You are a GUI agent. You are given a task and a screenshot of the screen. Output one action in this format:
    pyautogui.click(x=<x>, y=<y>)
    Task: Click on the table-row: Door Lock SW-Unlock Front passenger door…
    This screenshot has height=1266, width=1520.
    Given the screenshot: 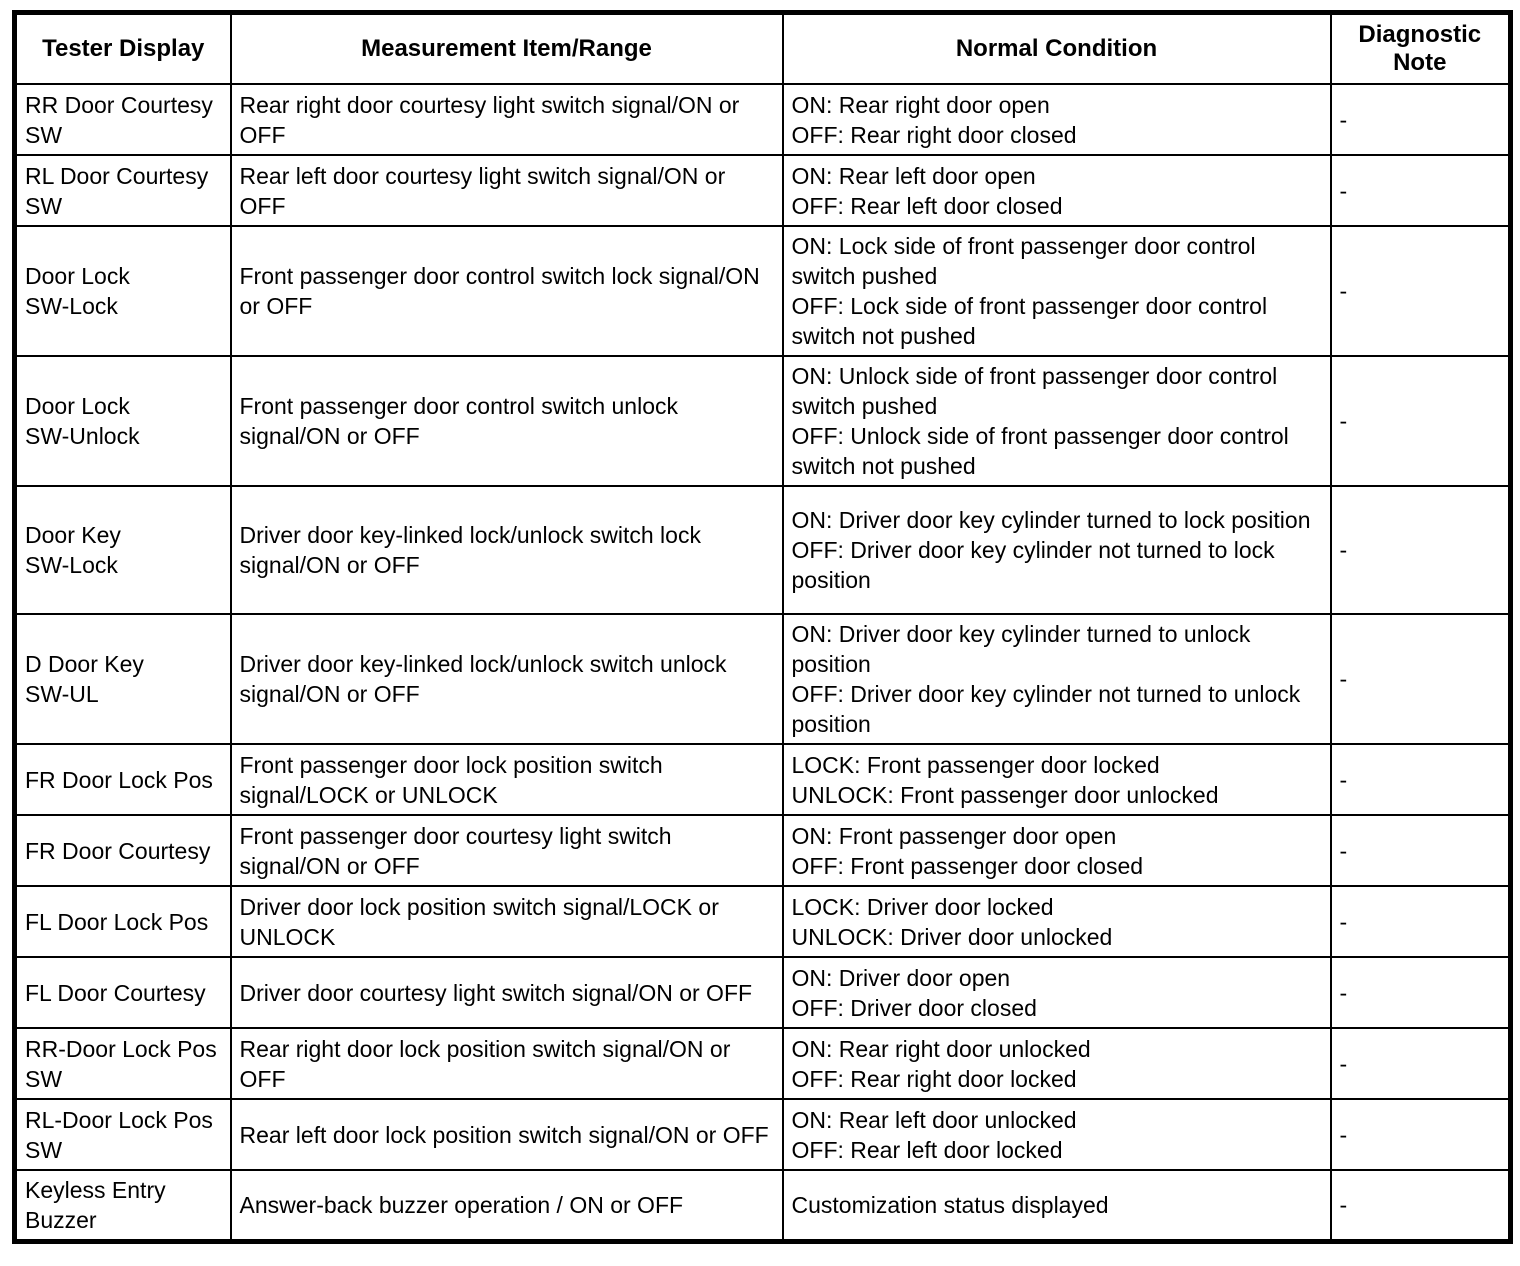 What is the action you would take?
    pyautogui.click(x=762, y=421)
    